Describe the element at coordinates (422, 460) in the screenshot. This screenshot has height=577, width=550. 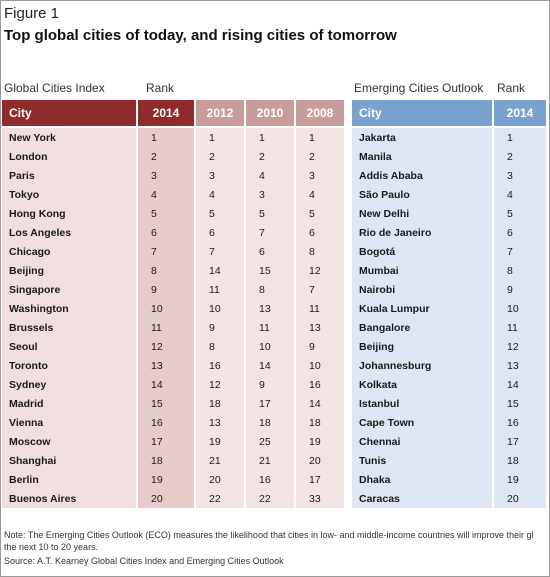
I see `eco-city-cell: Tunis` at that location.